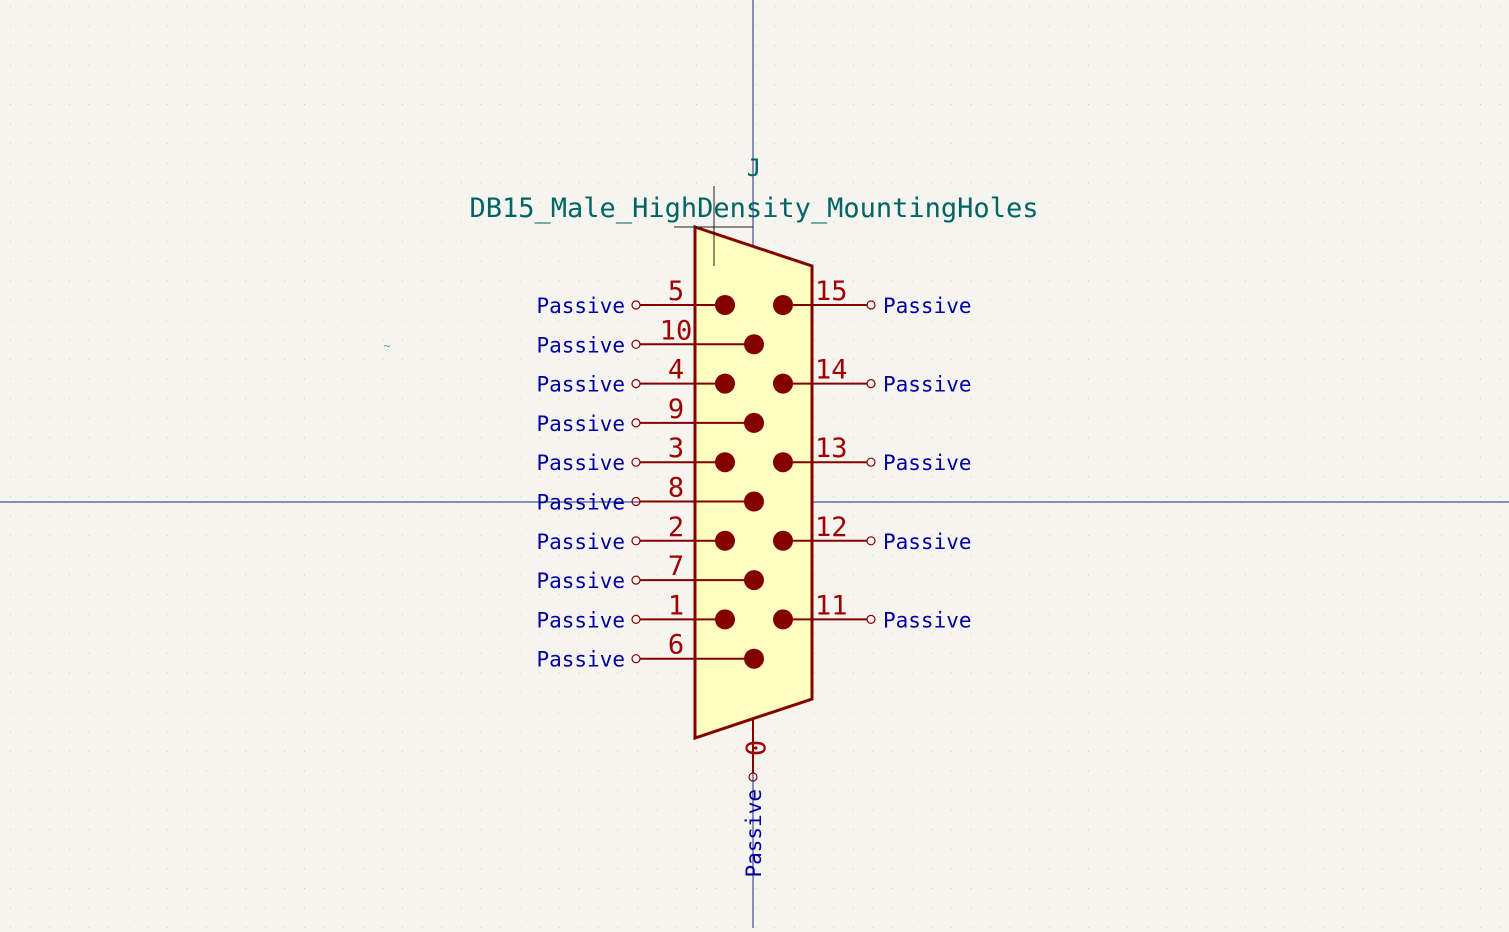  What do you see at coordinates (650, 336) in the screenshot?
I see `pin-10: 10 Passive` at bounding box center [650, 336].